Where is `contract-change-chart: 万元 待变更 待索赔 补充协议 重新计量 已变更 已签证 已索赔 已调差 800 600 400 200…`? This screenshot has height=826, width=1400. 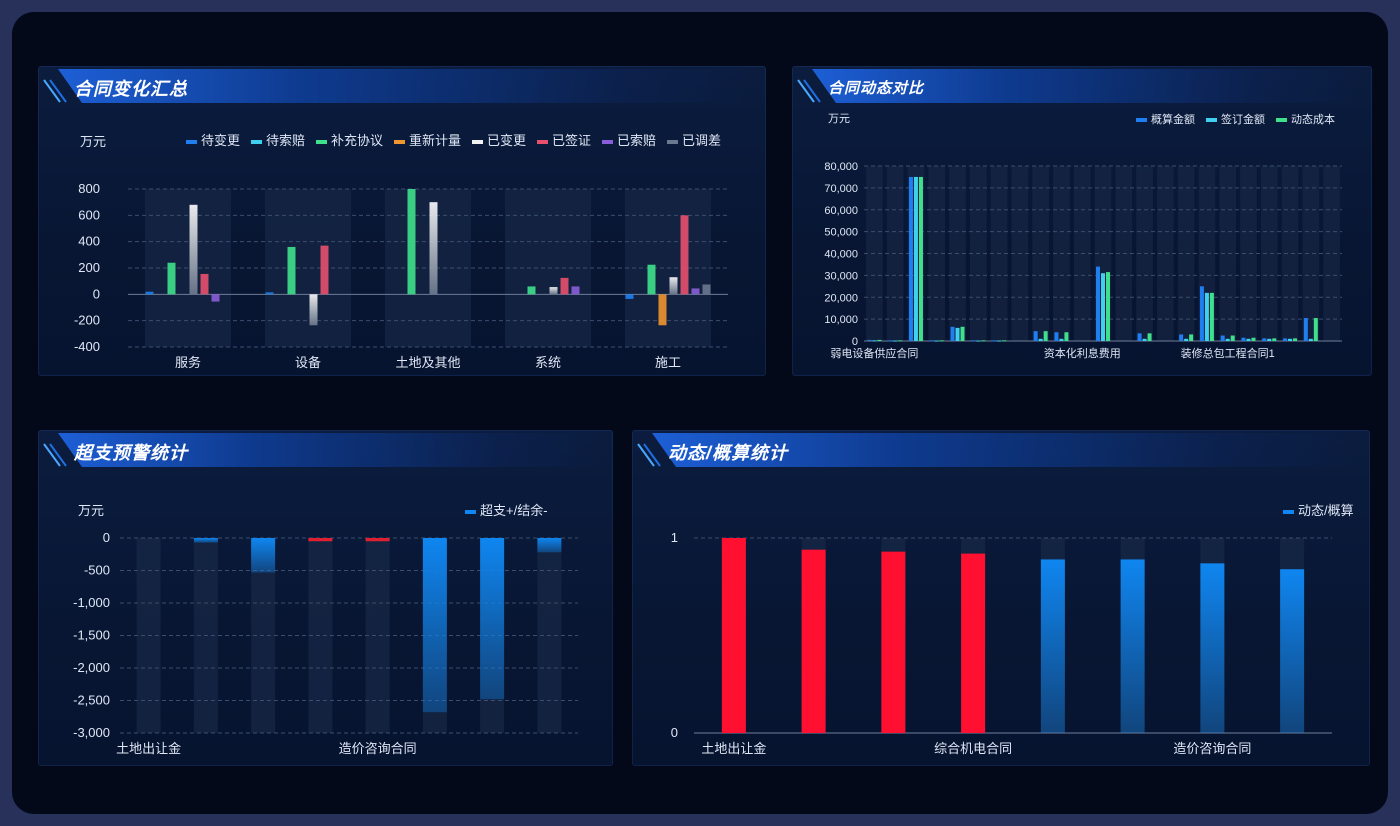 contract-change-chart: 万元 待变更 待索赔 补充协议 重新计量 已变更 已签证 已索赔 已调差 800 600 400 200… is located at coordinates (401, 251).